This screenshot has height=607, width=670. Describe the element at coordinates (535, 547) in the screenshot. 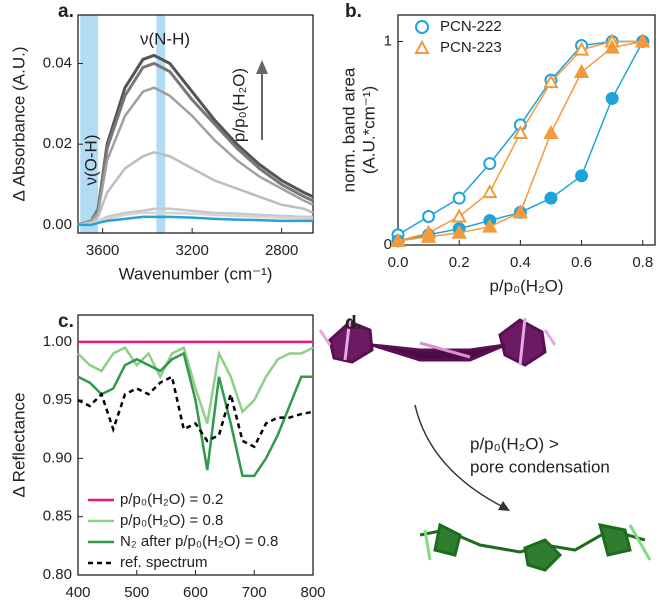

I see `molecule-bent` at that location.